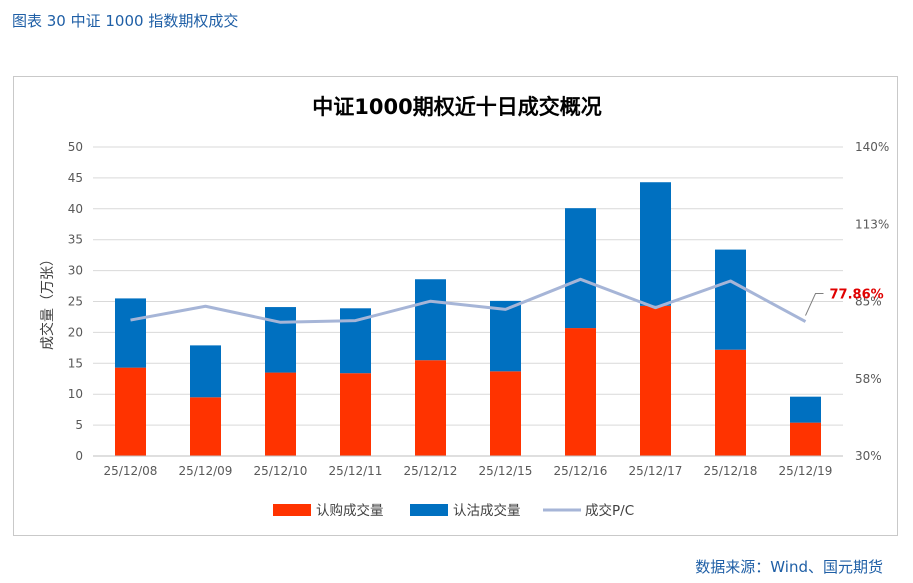  Describe the element at coordinates (872, 147) in the screenshot. I see `y2-tick-label: 140%` at that location.